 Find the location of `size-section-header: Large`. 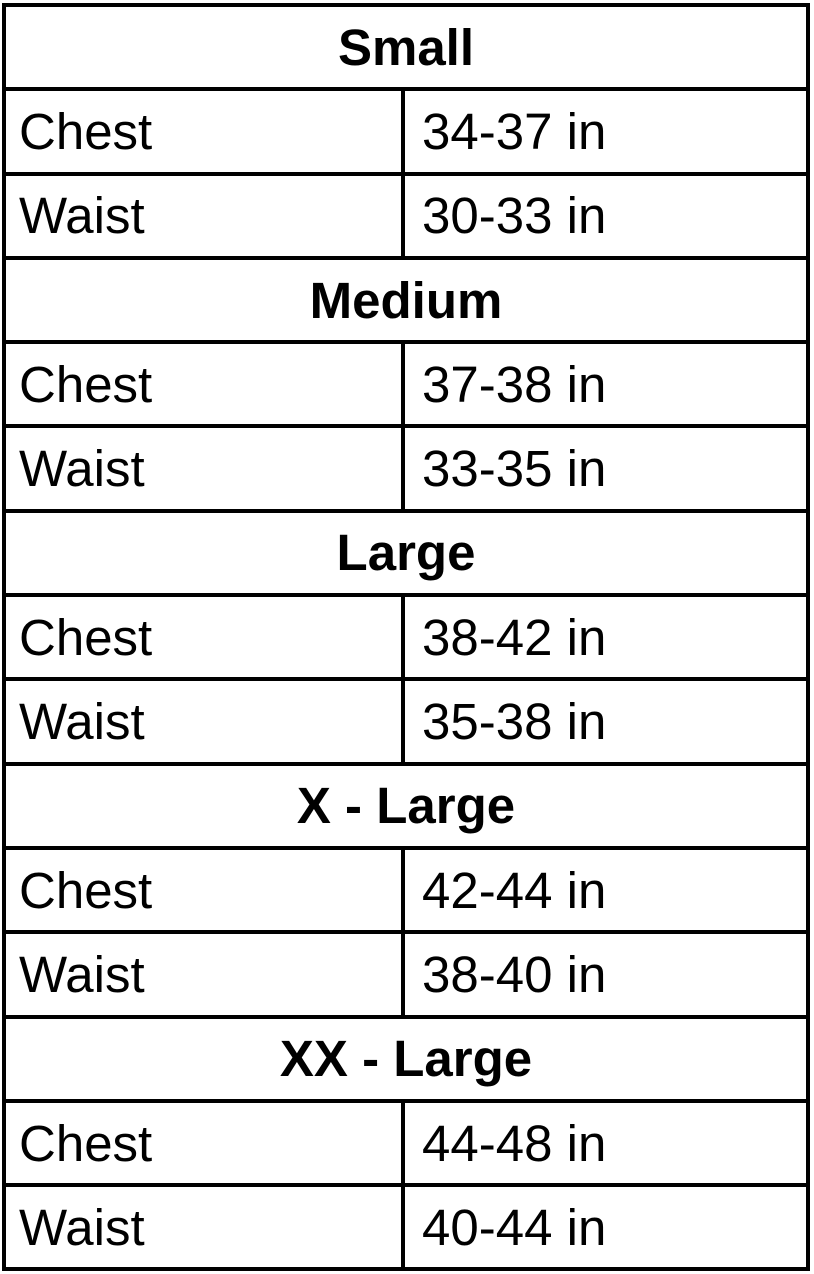

size-section-header: Large is located at coordinates (406, 550).